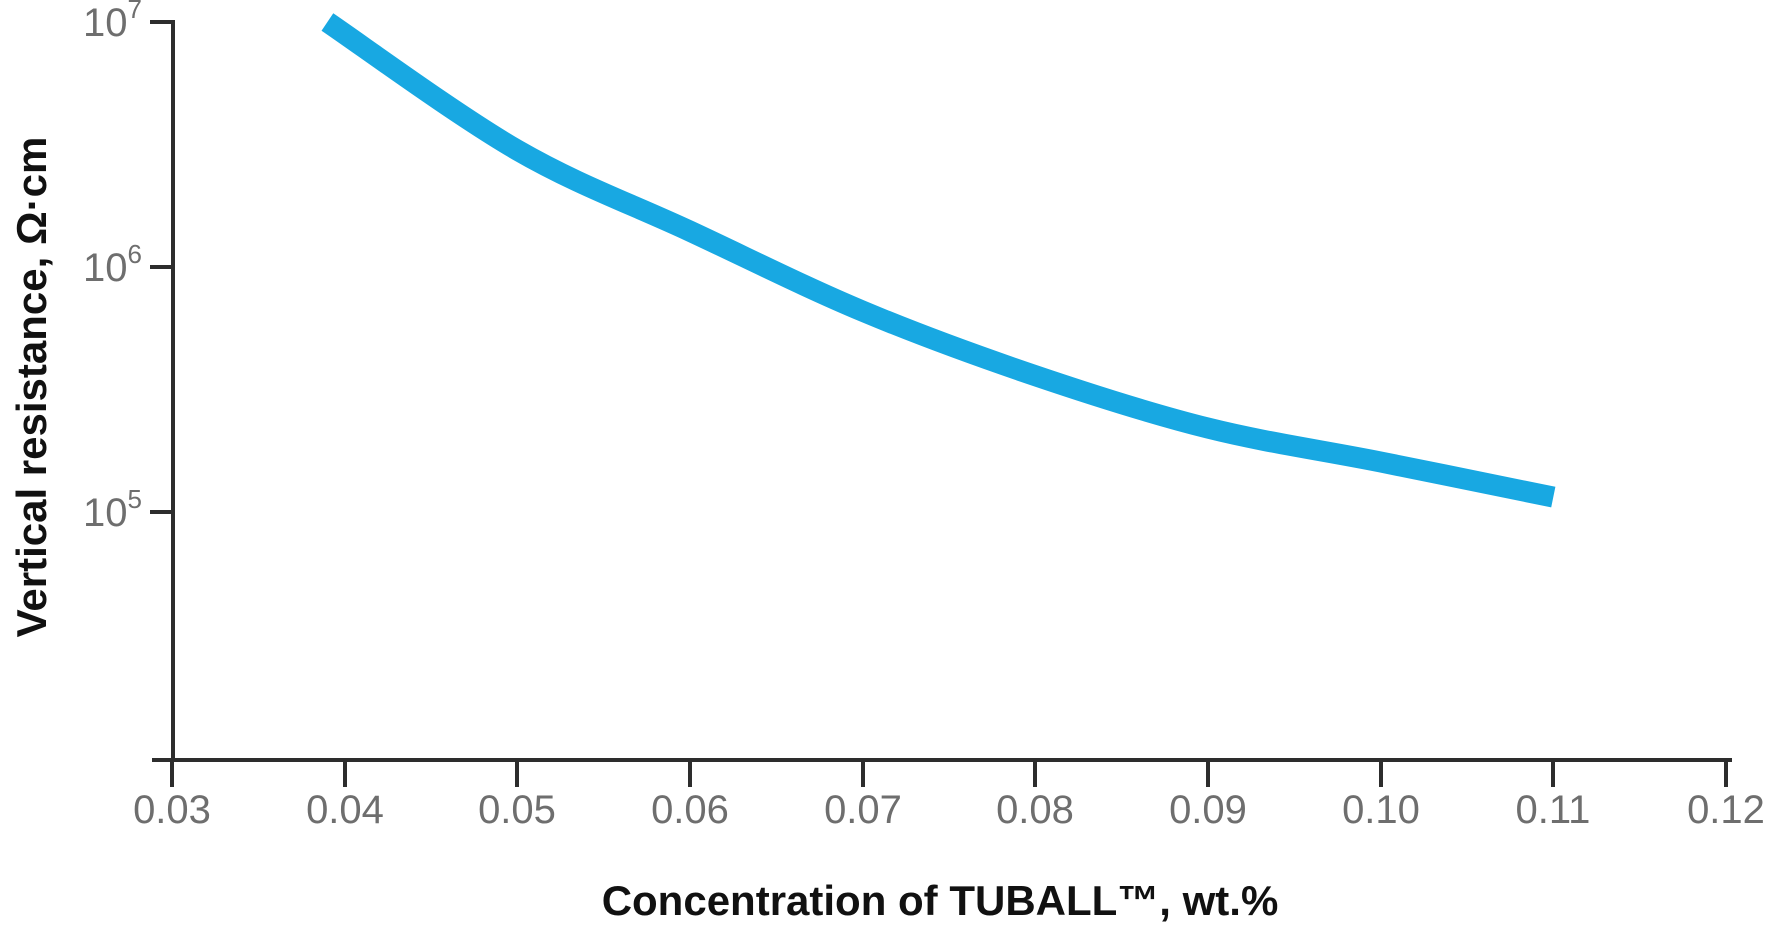 The height and width of the screenshot is (930, 1776). I want to click on x-tick-label: 0.03, so click(172, 810).